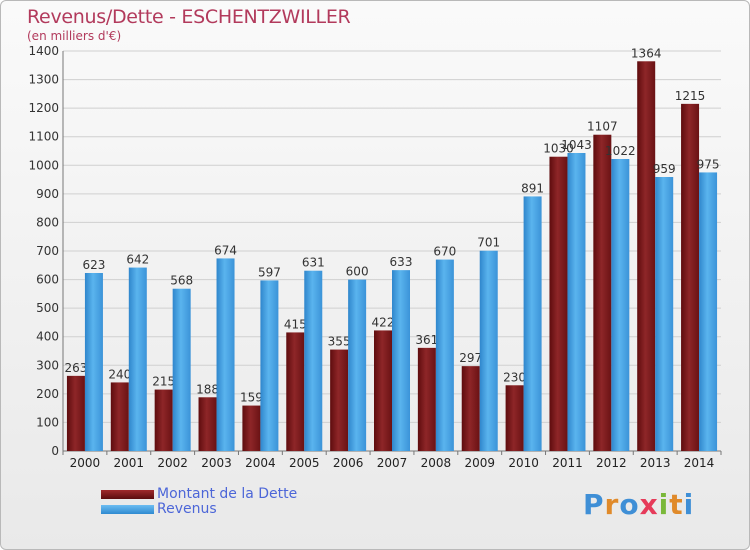 The image size is (750, 550). I want to click on x-tick-label: 2008, so click(436, 463).